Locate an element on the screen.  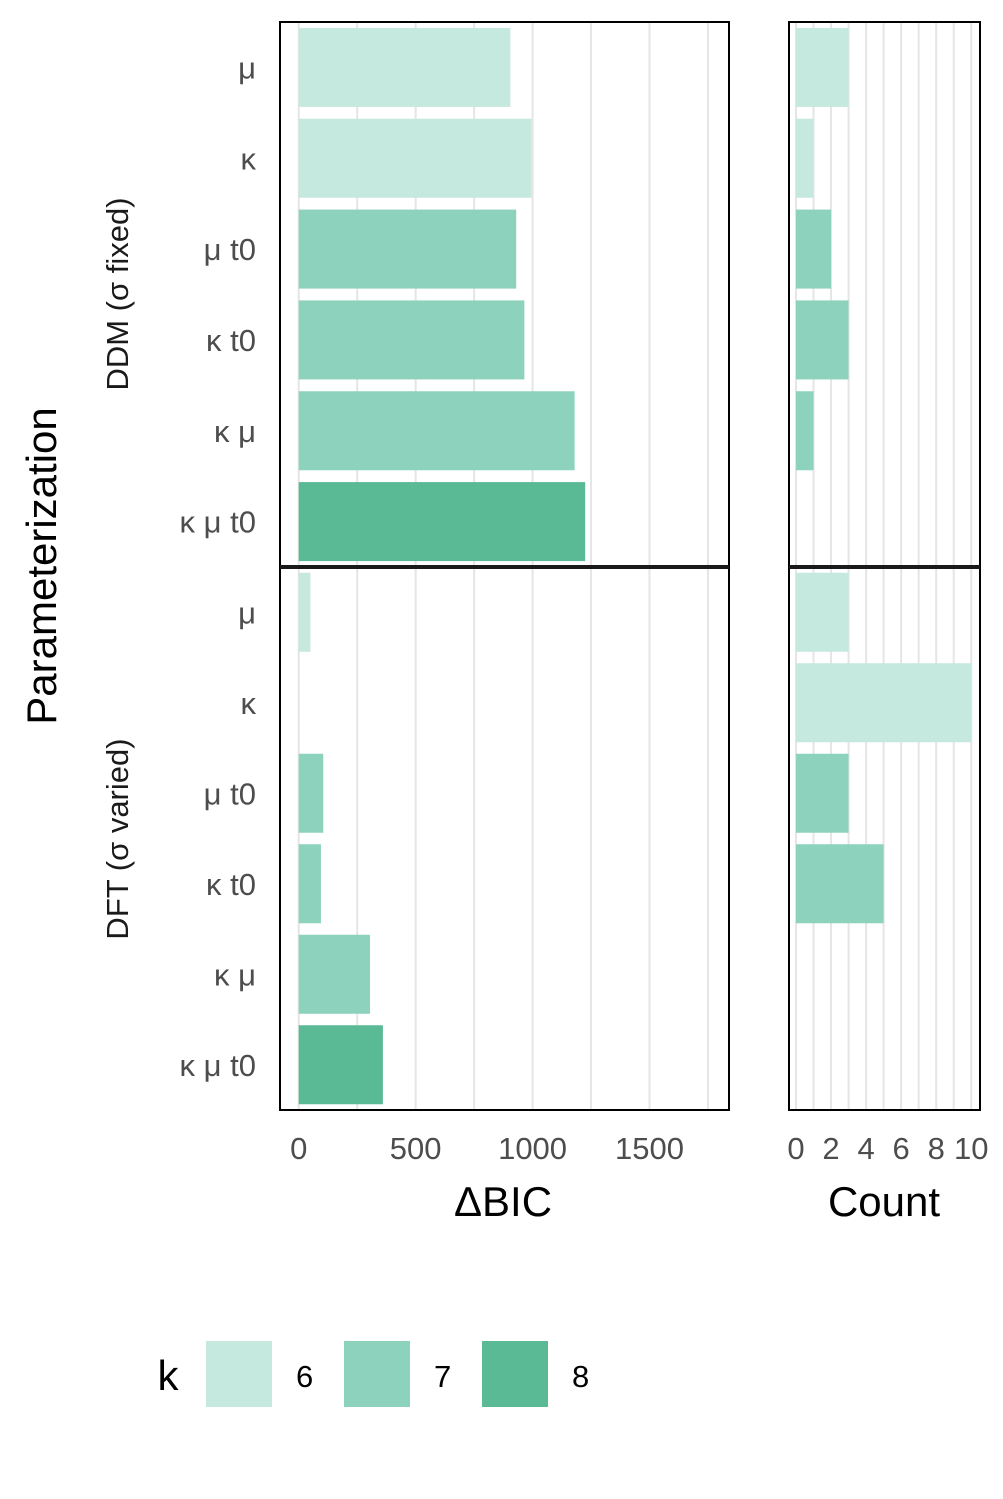
x-axis-title-count: Count is located at coordinates (884, 1201).